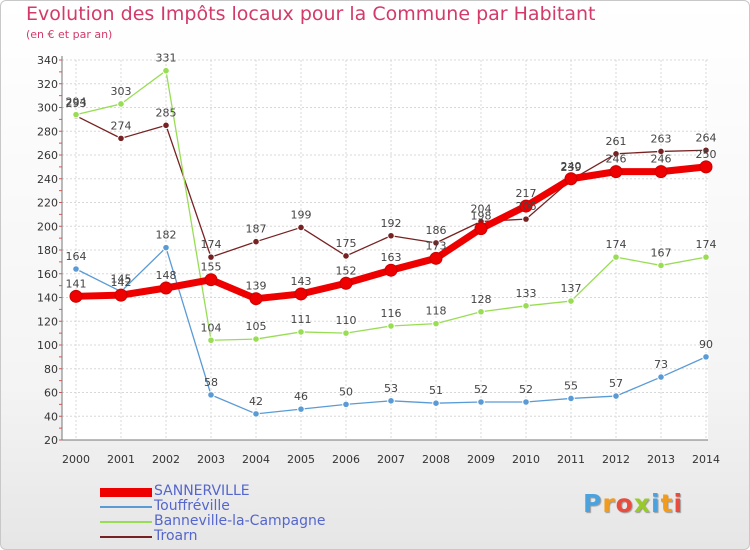  I want to click on y-tick-label: 260, so click(47, 155).